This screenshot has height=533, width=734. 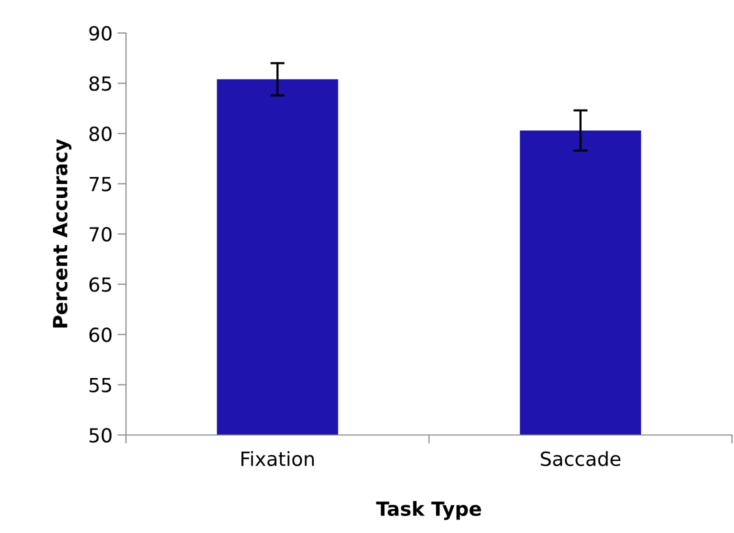 What do you see at coordinates (580, 458) in the screenshot?
I see `x-tick-label: Saccade` at bounding box center [580, 458].